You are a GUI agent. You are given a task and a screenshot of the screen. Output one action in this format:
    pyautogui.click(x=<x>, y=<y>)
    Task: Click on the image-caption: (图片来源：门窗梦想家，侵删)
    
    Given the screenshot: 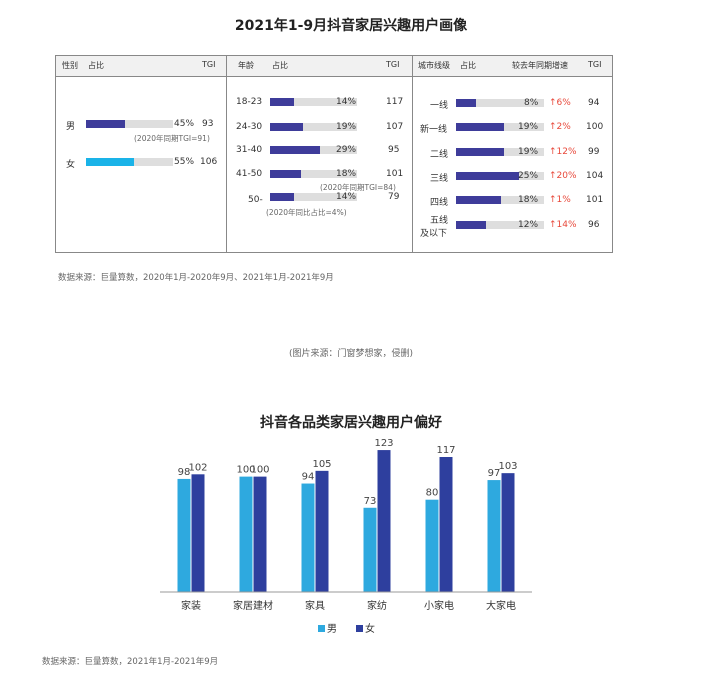 What is the action you would take?
    pyautogui.click(x=351, y=354)
    